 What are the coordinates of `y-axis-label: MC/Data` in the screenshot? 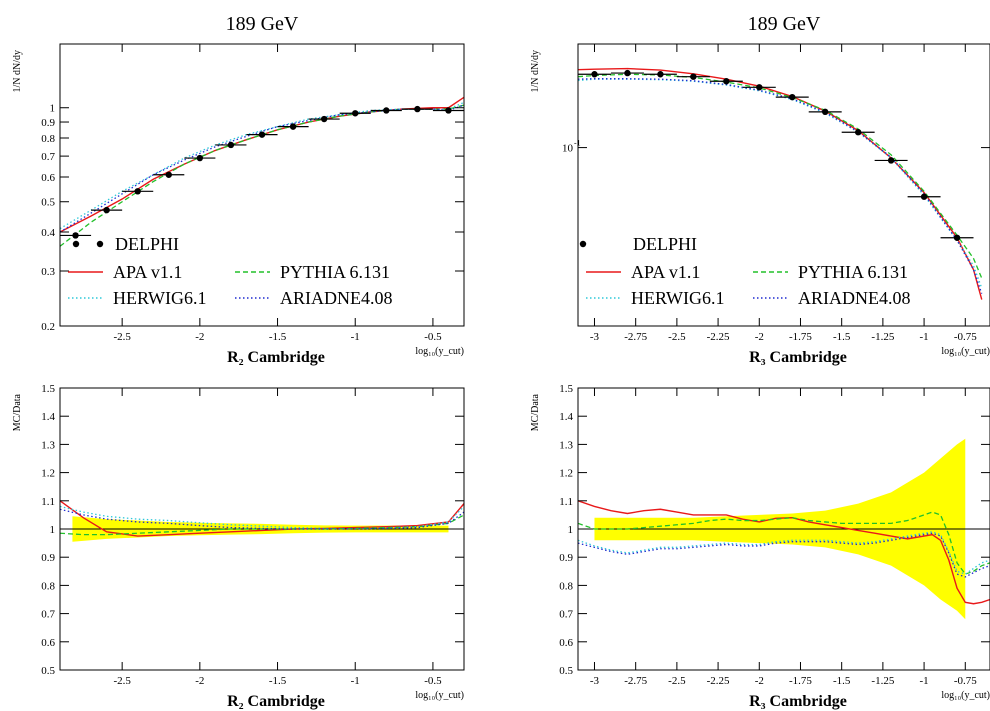 It's located at (535, 412).